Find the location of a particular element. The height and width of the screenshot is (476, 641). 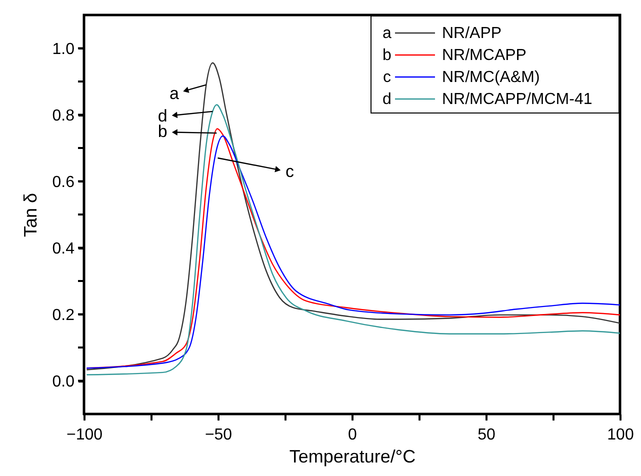

x-tick-label: −100 is located at coordinates (84, 435).